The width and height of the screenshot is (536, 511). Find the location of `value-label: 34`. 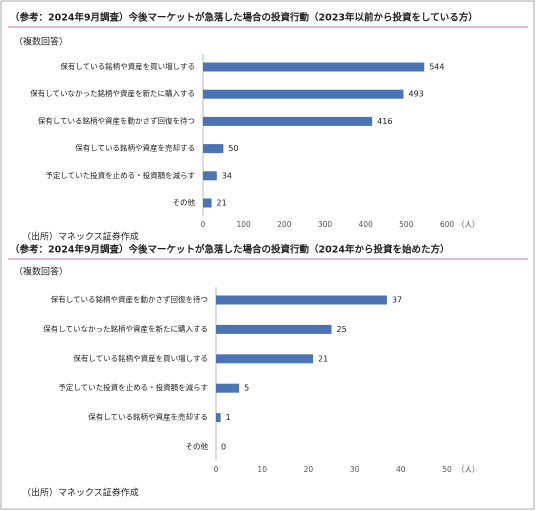

value-label: 34 is located at coordinates (227, 175).